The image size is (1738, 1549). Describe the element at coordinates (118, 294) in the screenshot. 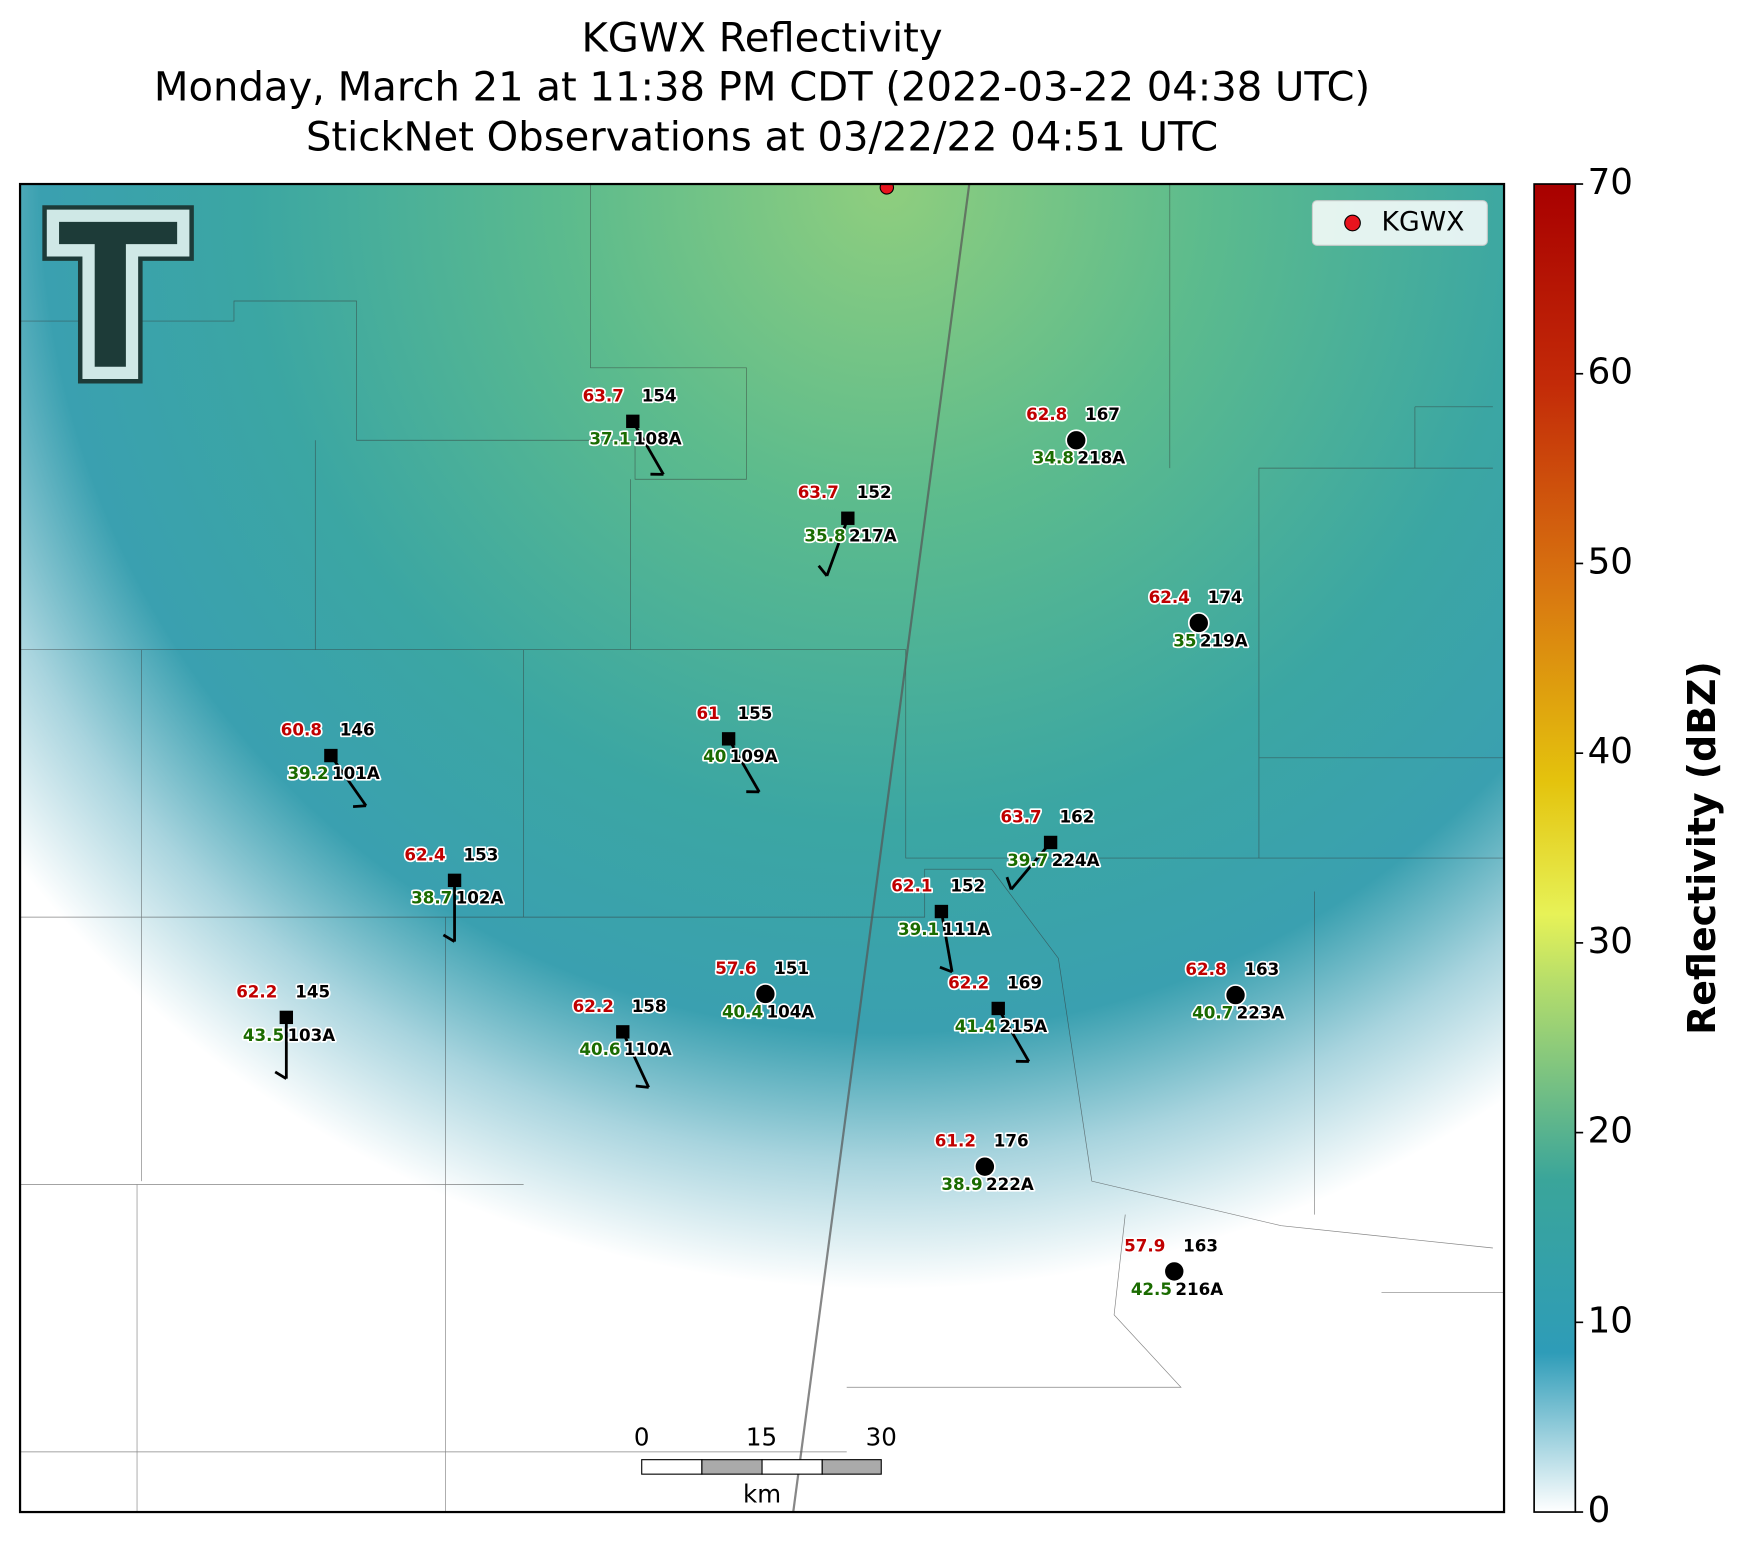

I see `logo` at that location.